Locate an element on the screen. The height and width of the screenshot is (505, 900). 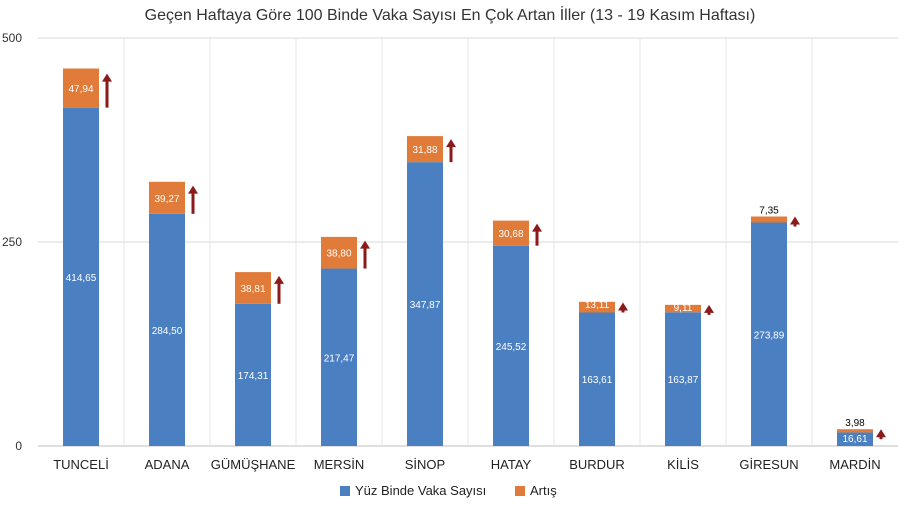
data-label-base: 245,52 is located at coordinates (511, 347).